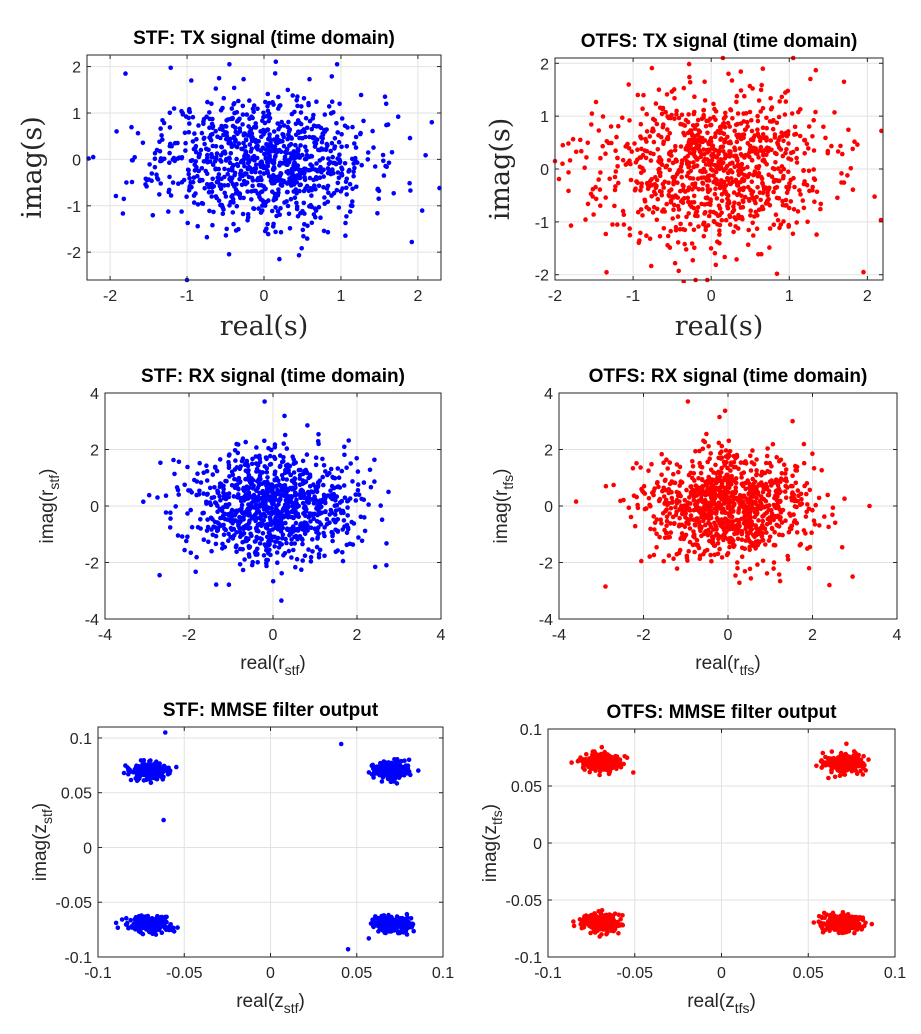 The image size is (921, 1034). Describe the element at coordinates (273, 376) in the screenshot. I see `chart-title: STF: RX signal (time domain)` at that location.